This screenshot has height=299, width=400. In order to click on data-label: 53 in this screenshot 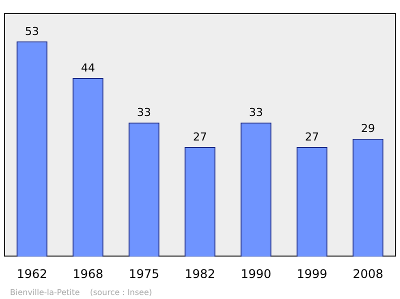, I will do `click(32, 31)`.